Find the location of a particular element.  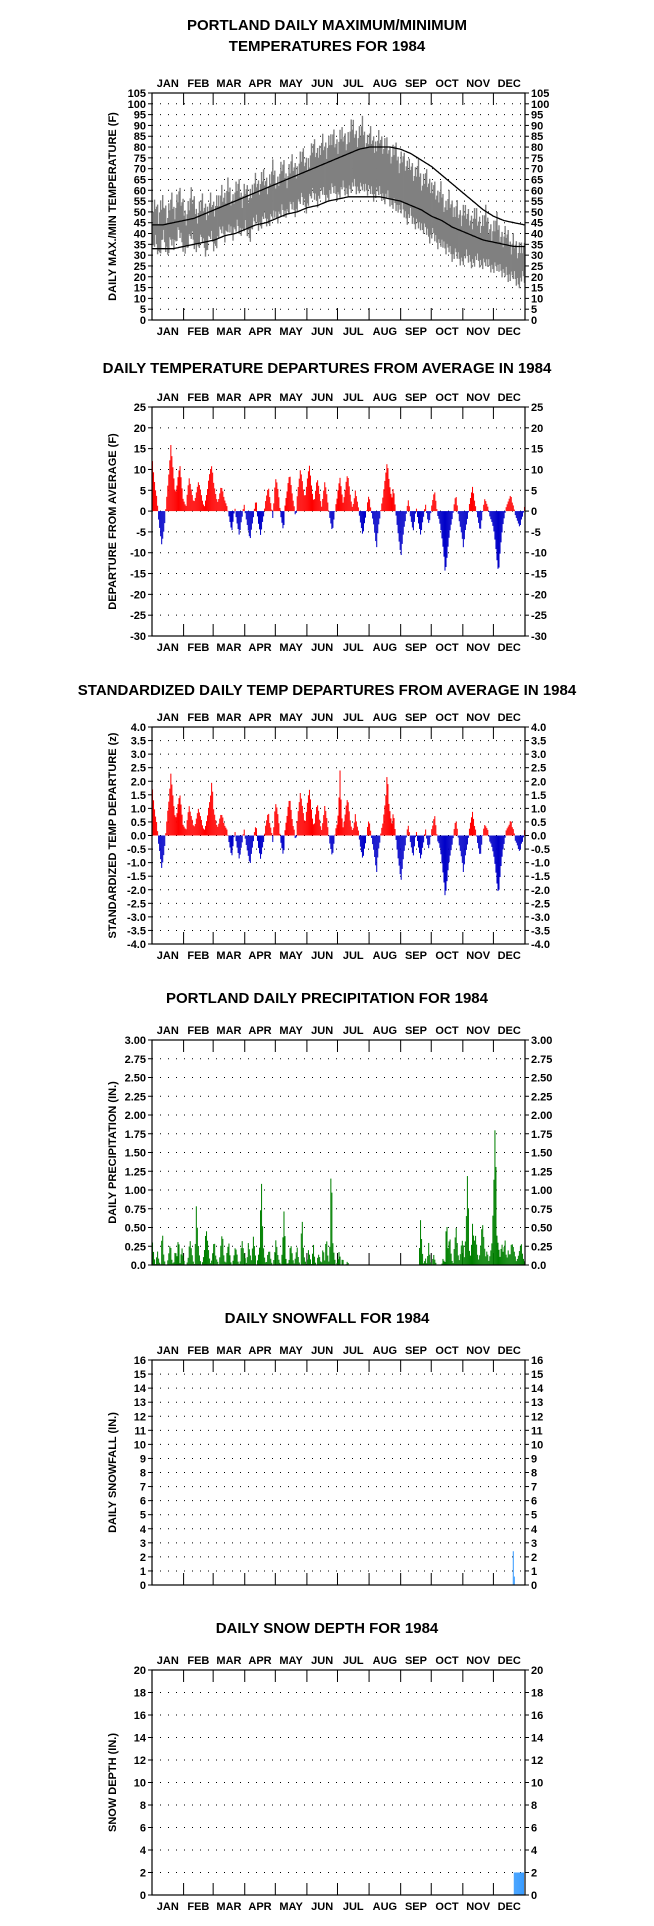

y-tick-label-right: -3.5 is located at coordinates (540, 931).